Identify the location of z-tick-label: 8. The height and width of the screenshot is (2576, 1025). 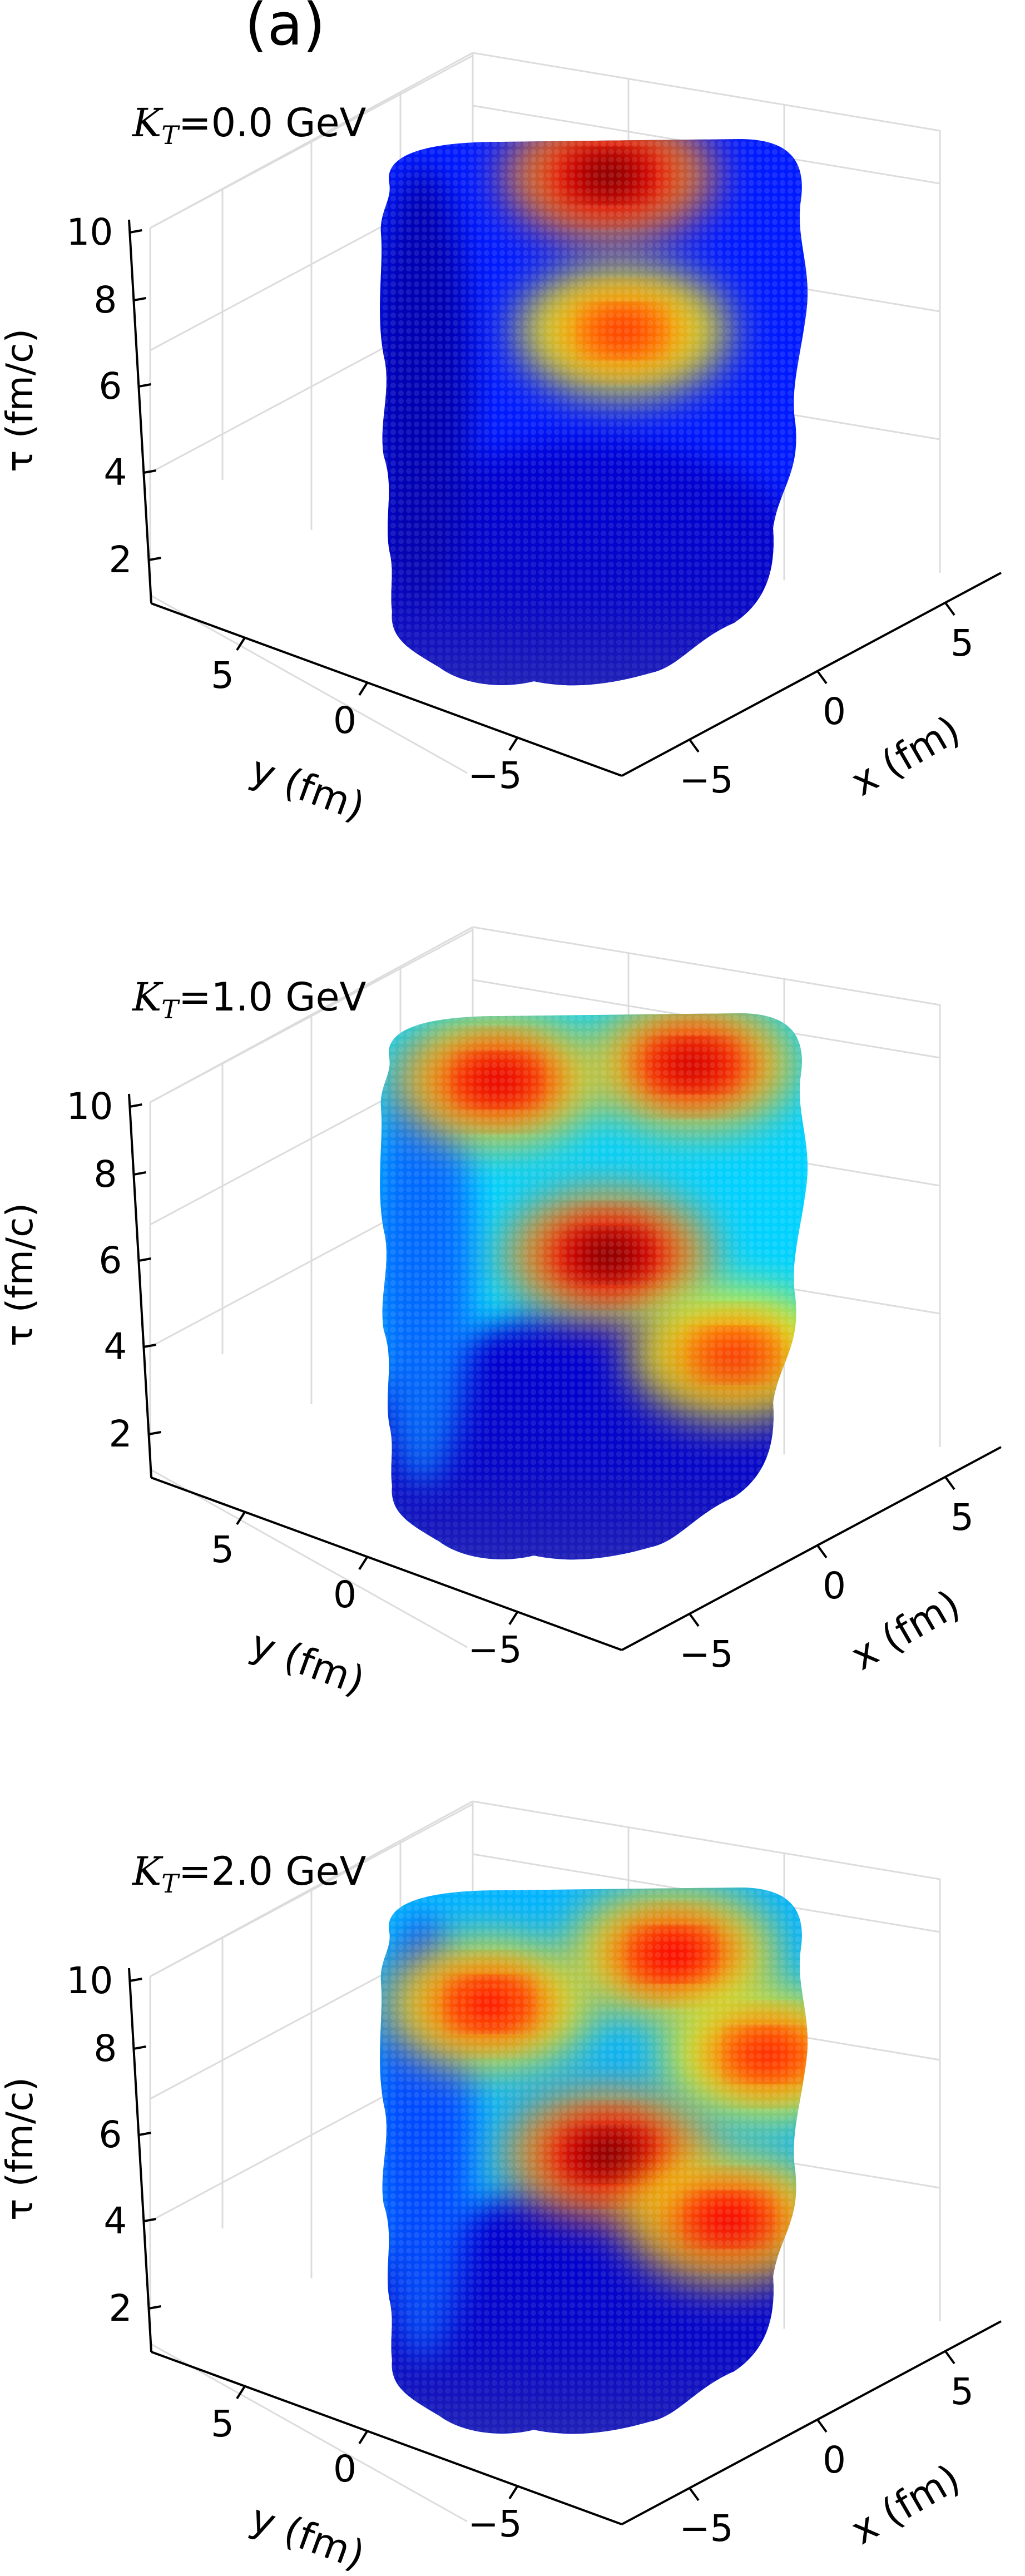
(105, 2048).